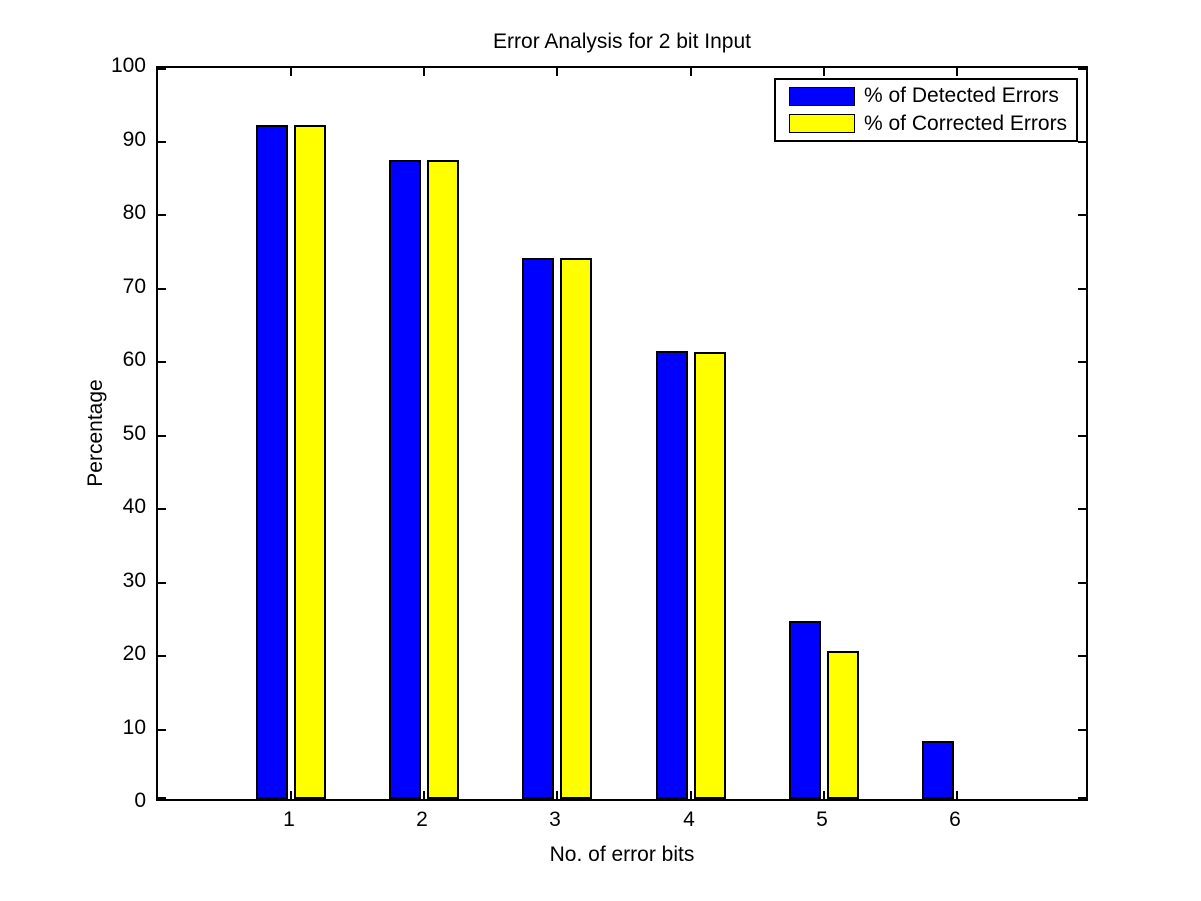  Describe the element at coordinates (822, 819) in the screenshot. I see `x-tick-label: 5` at that location.